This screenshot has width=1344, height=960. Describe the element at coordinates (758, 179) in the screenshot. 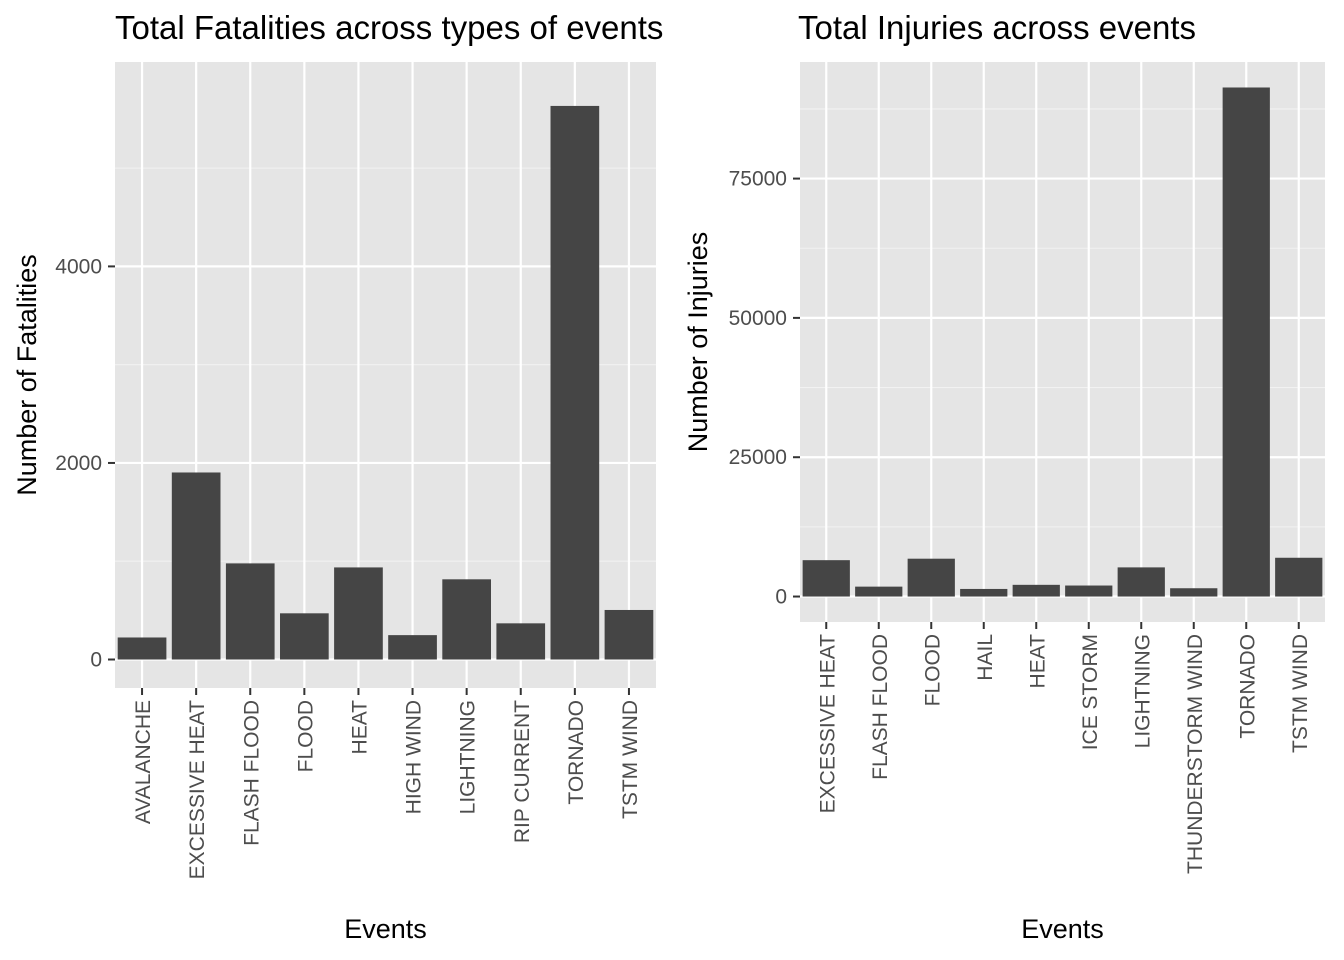

I see `y-tick-label: 75000` at that location.